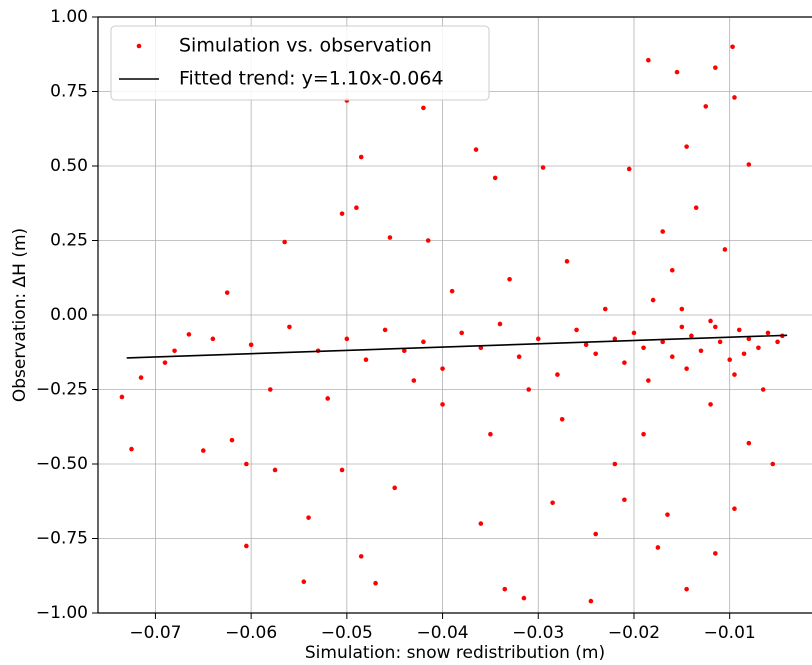 This screenshot has width=812, height=665. What do you see at coordinates (62, 613) in the screenshot?
I see `y-tick-label: −1.00` at bounding box center [62, 613].